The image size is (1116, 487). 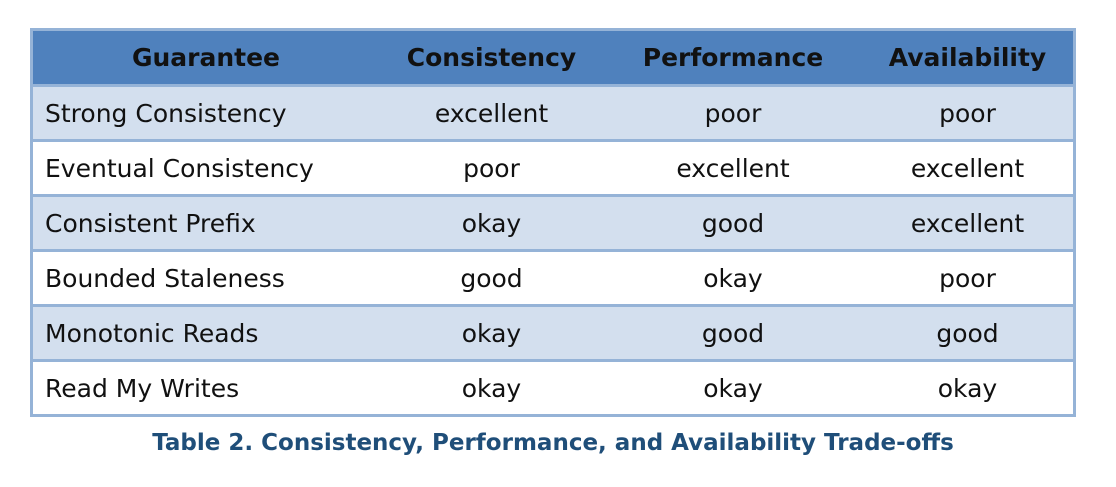 I want to click on table-row: Monotonic Reads okay good good, so click(x=553, y=333).